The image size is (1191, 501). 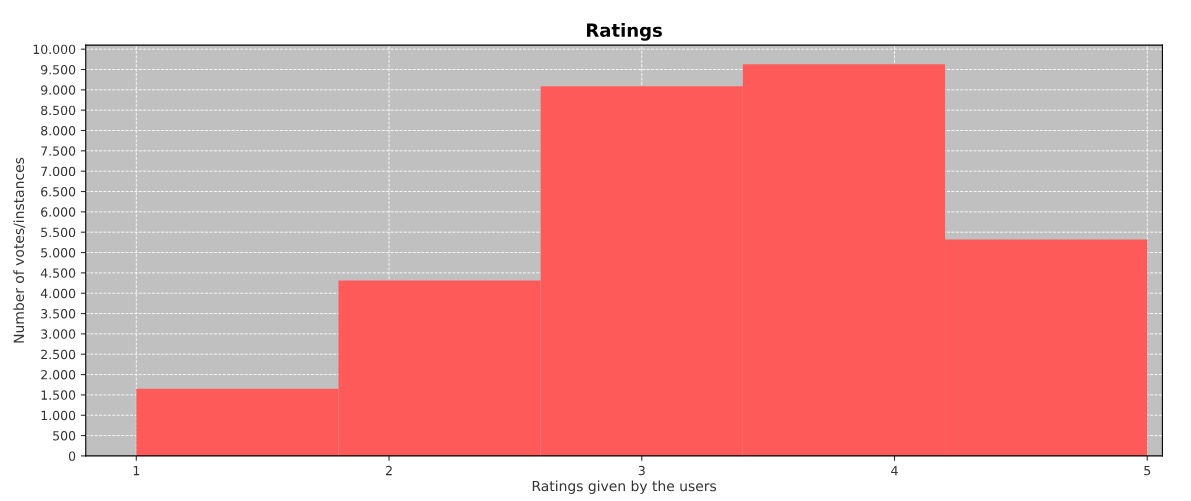 What do you see at coordinates (624, 32) in the screenshot?
I see `chart-title: Ratings` at bounding box center [624, 32].